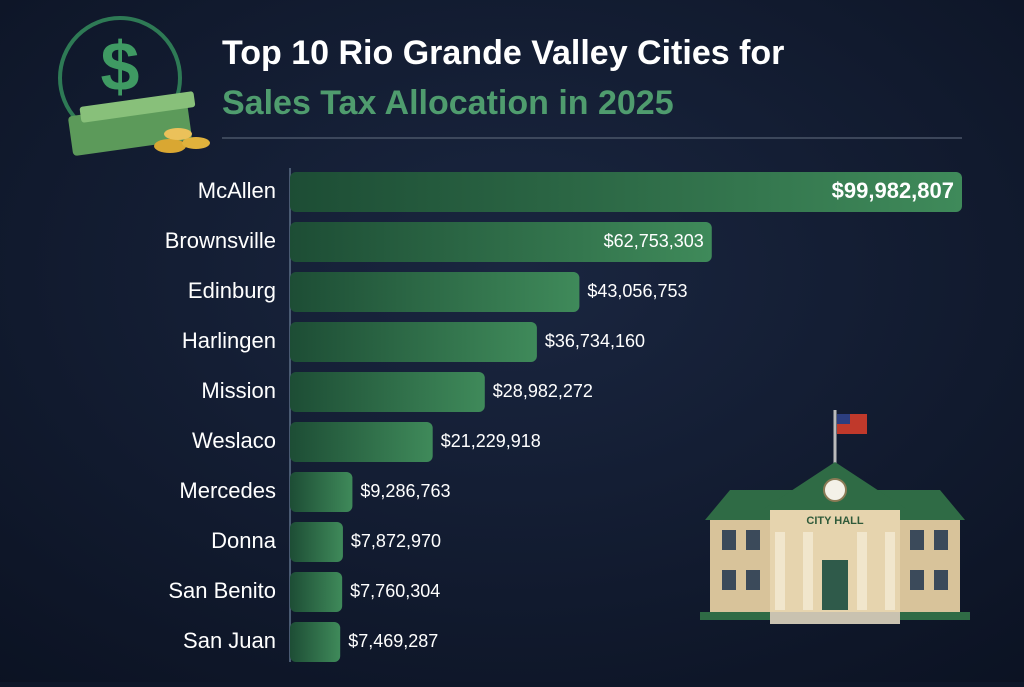  I want to click on value-label: $9,286,763, so click(405, 491).